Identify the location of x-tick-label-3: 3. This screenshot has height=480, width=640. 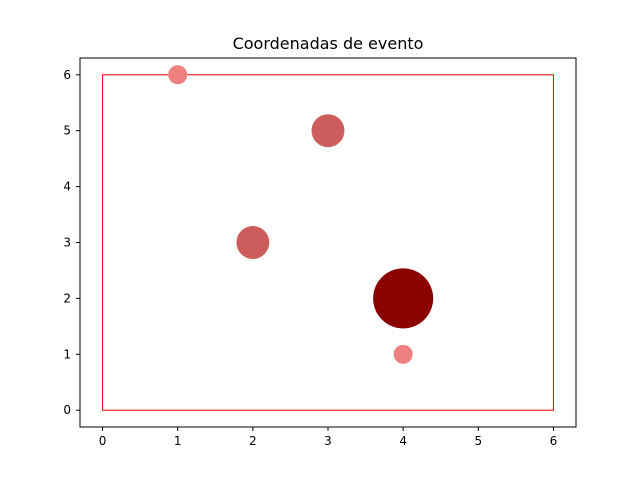
(328, 441).